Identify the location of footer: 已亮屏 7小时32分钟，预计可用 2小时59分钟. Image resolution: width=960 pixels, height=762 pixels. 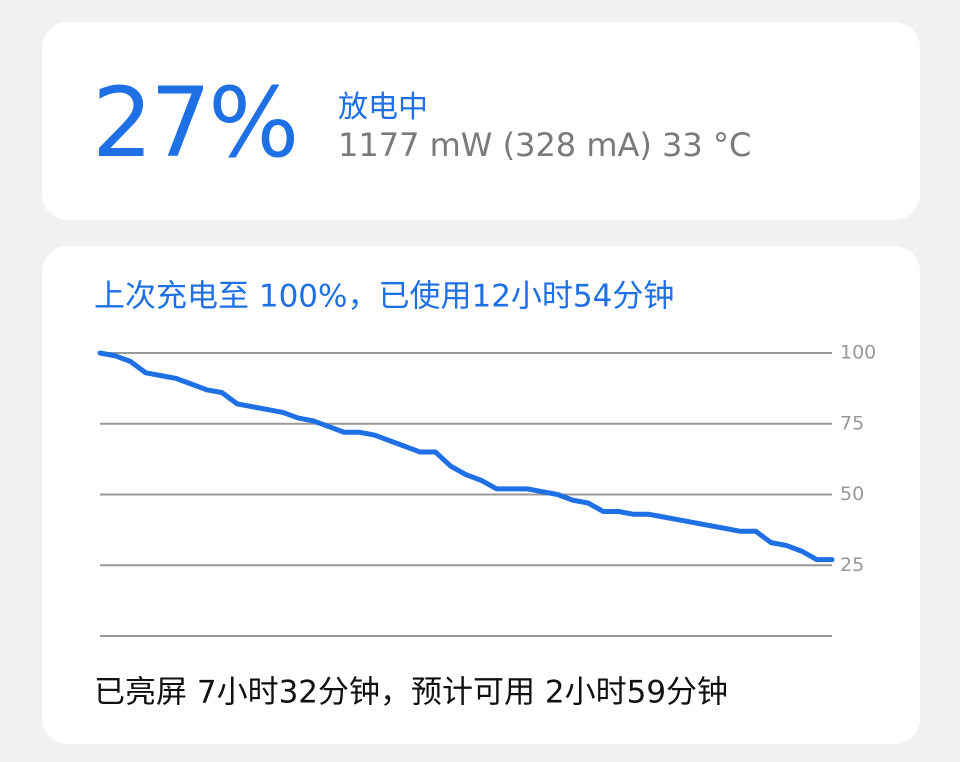
(411, 693).